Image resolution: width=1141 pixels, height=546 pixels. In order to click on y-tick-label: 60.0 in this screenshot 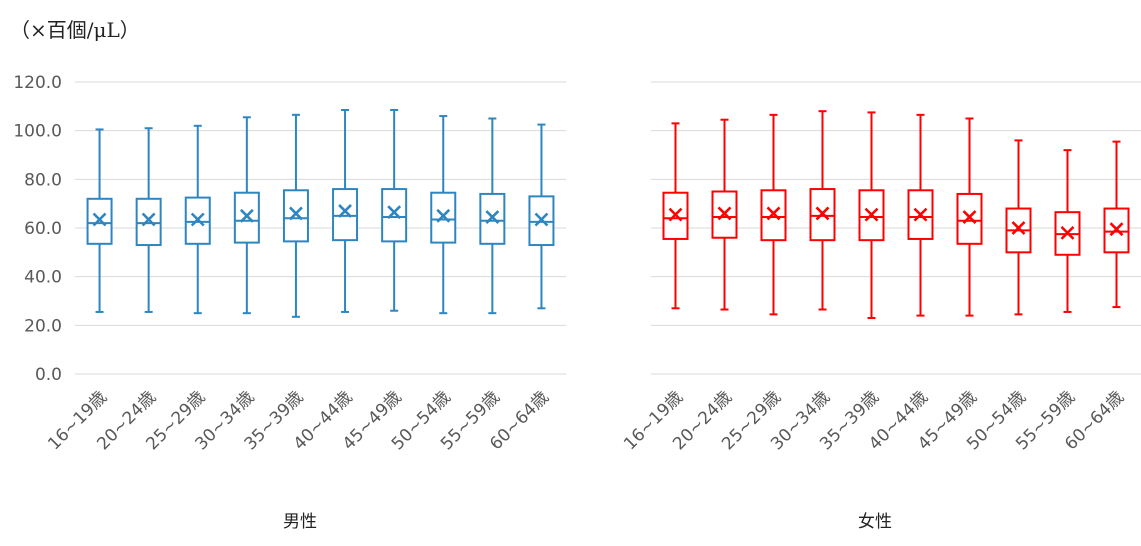, I will do `click(43, 229)`.